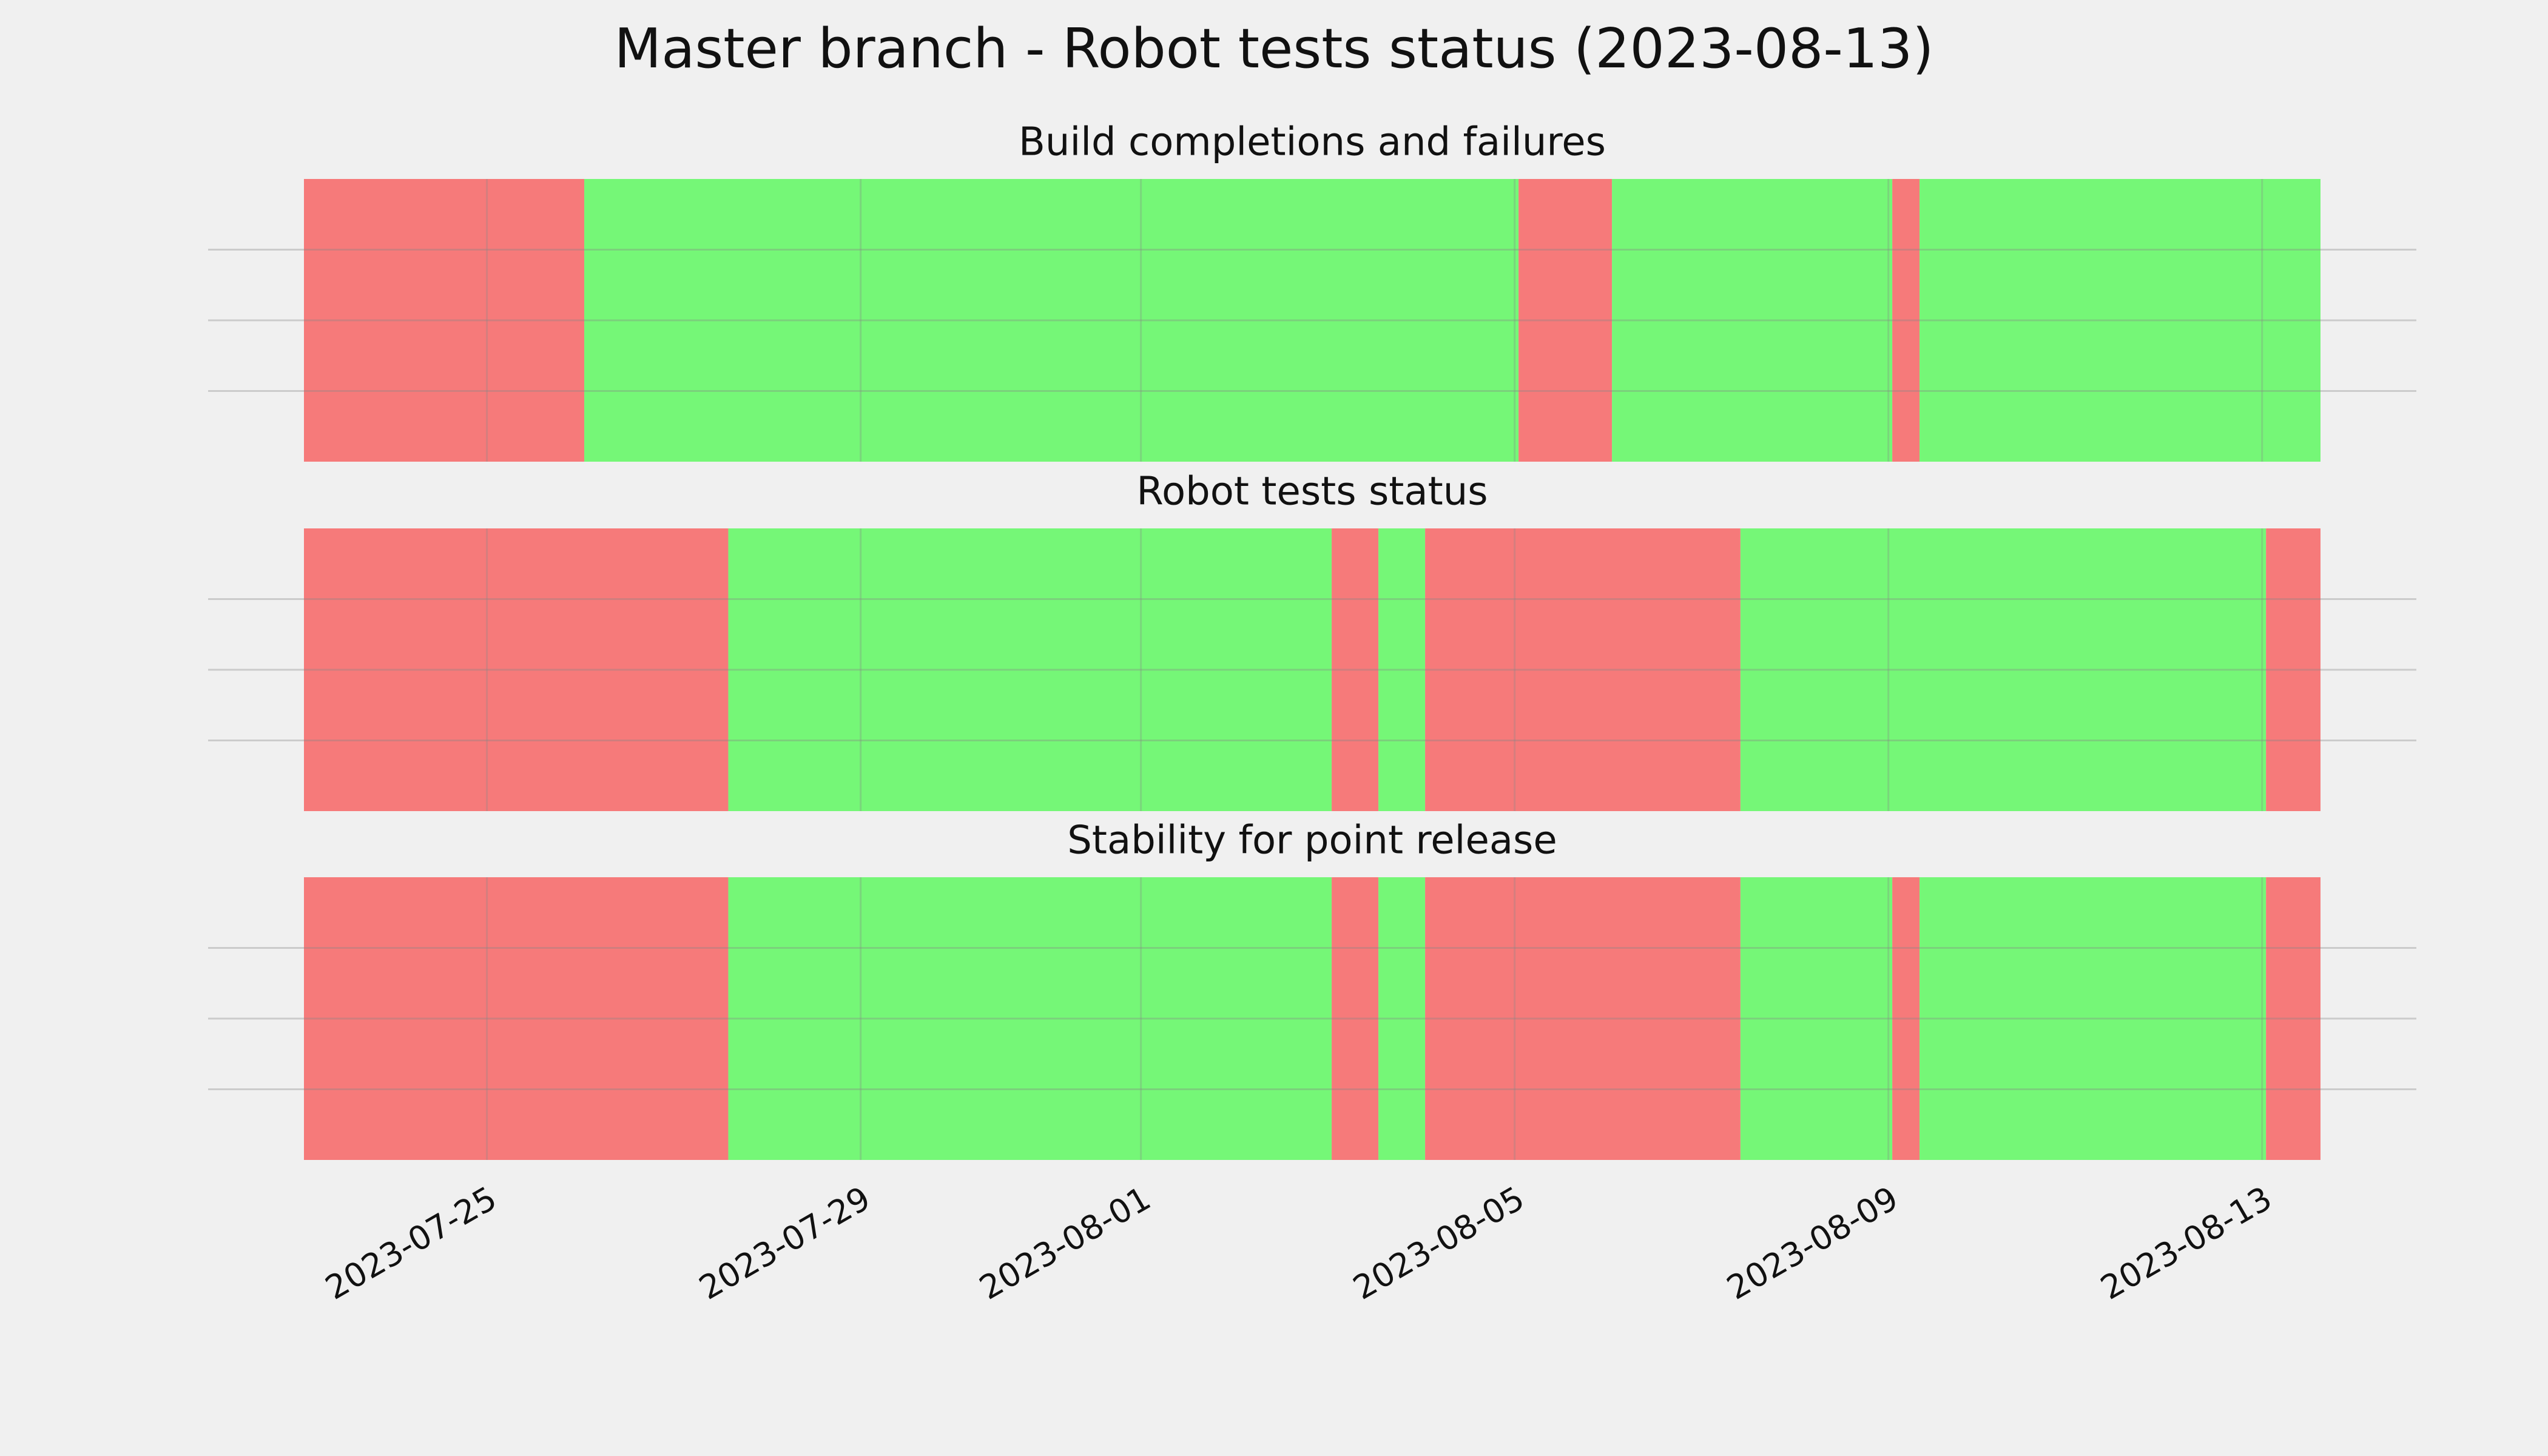 The image size is (2548, 1456). Describe the element at coordinates (1439, 1243) in the screenshot. I see `x-tick-label: 2023-08-05` at that location.